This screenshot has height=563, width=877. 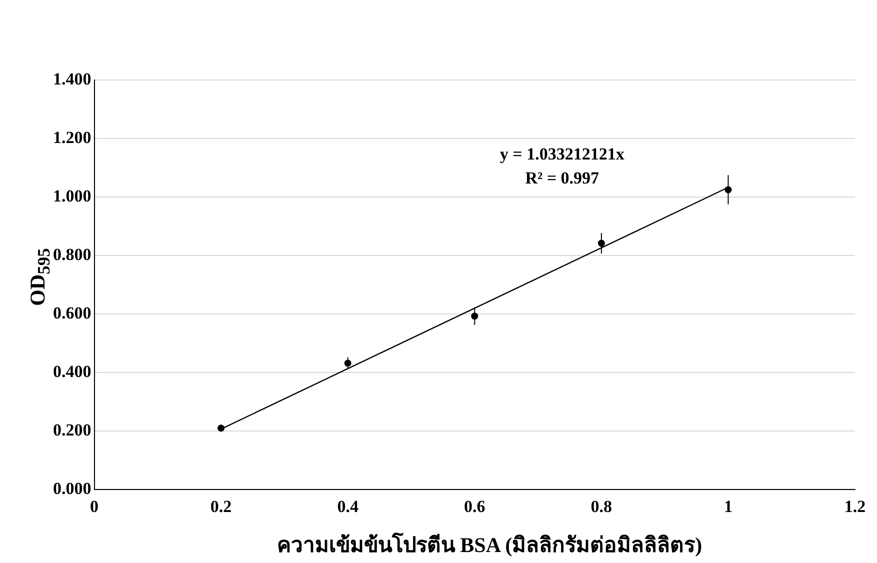 What do you see at coordinates (72, 196) in the screenshot?
I see `y-tick-label: 1.000` at bounding box center [72, 196].